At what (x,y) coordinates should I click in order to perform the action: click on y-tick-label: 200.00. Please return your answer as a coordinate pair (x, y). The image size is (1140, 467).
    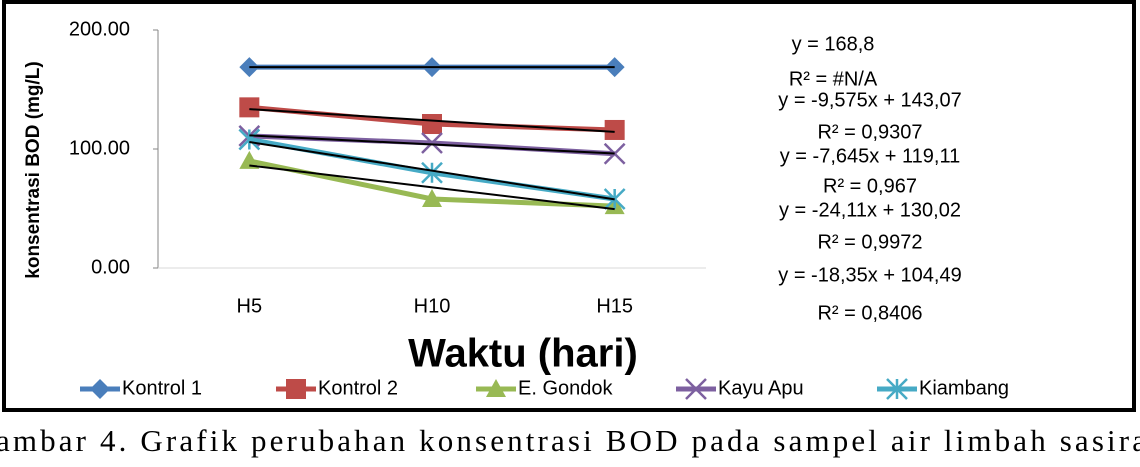
    Looking at the image, I should click on (99, 29).